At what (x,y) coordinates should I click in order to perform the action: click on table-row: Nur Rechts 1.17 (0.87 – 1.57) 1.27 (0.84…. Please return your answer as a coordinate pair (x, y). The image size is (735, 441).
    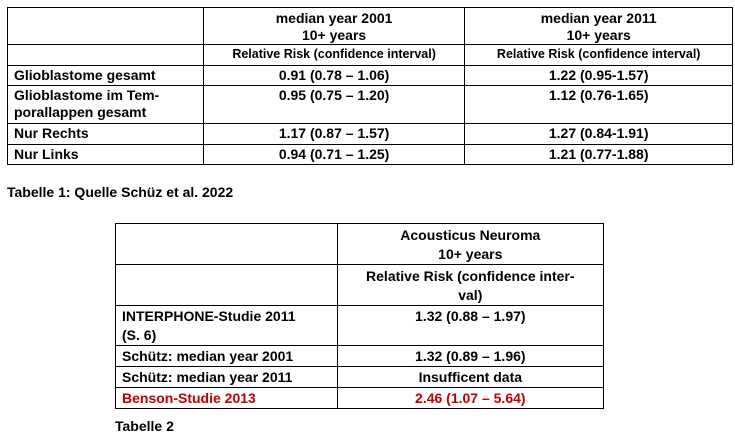
    Looking at the image, I should click on (370, 134).